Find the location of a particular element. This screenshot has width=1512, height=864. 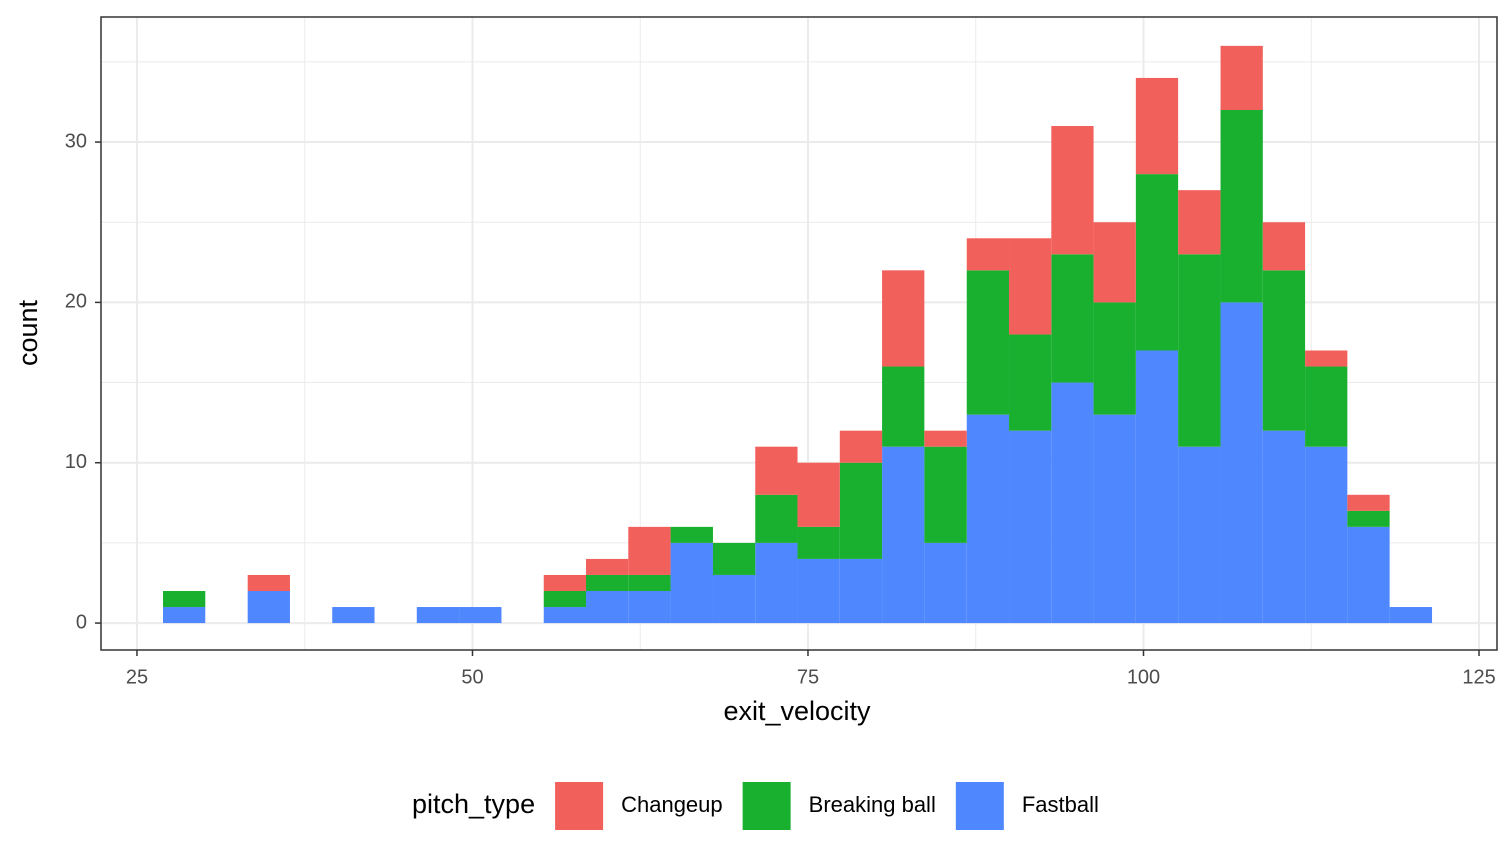

legend-label: Fastball is located at coordinates (1060, 804).